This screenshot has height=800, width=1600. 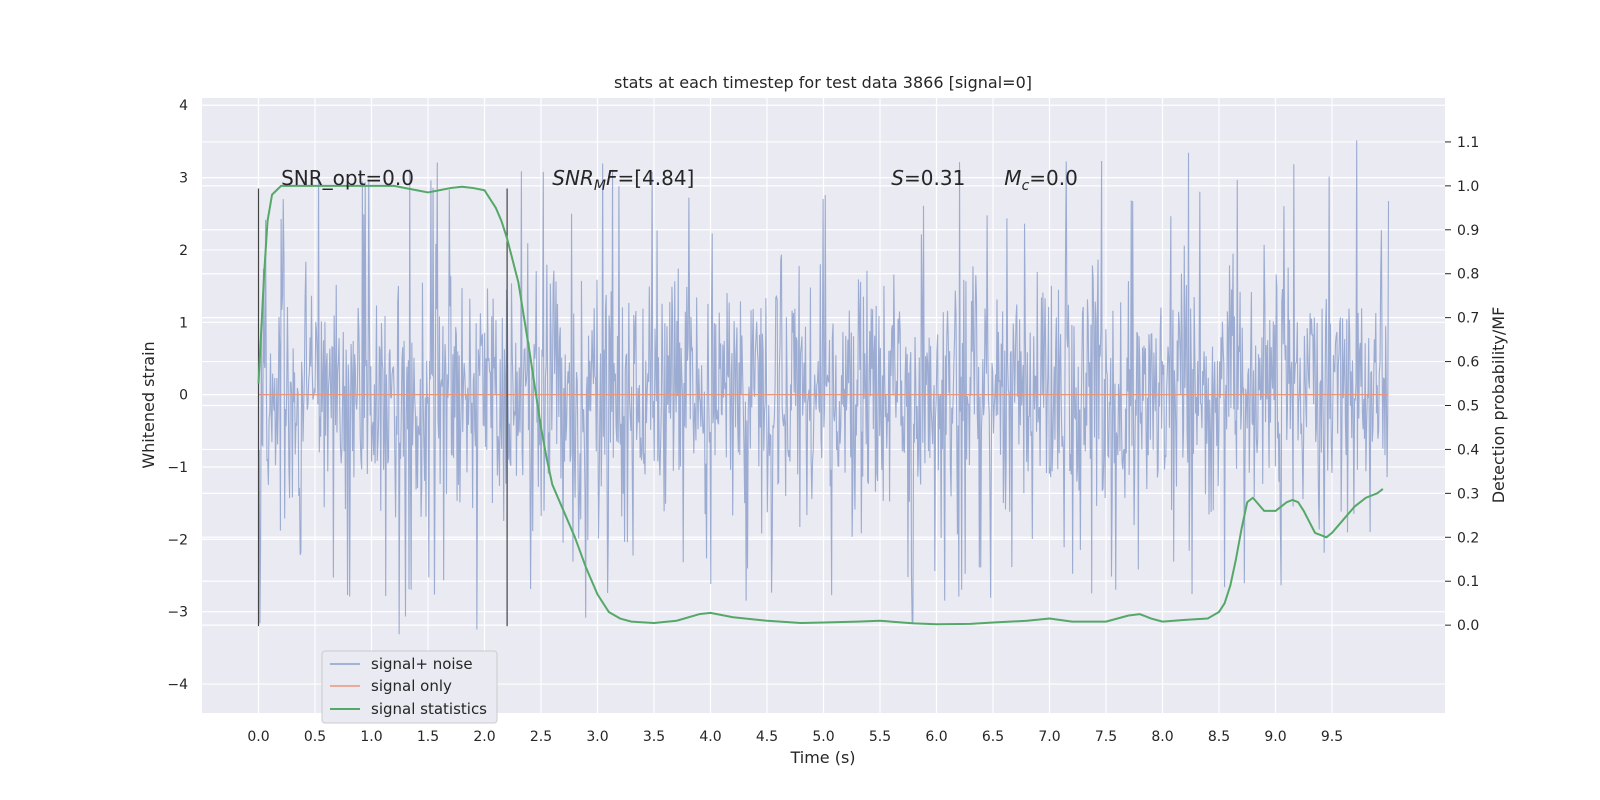 What do you see at coordinates (177, 685) in the screenshot?
I see `y-tick-label: −4` at bounding box center [177, 685].